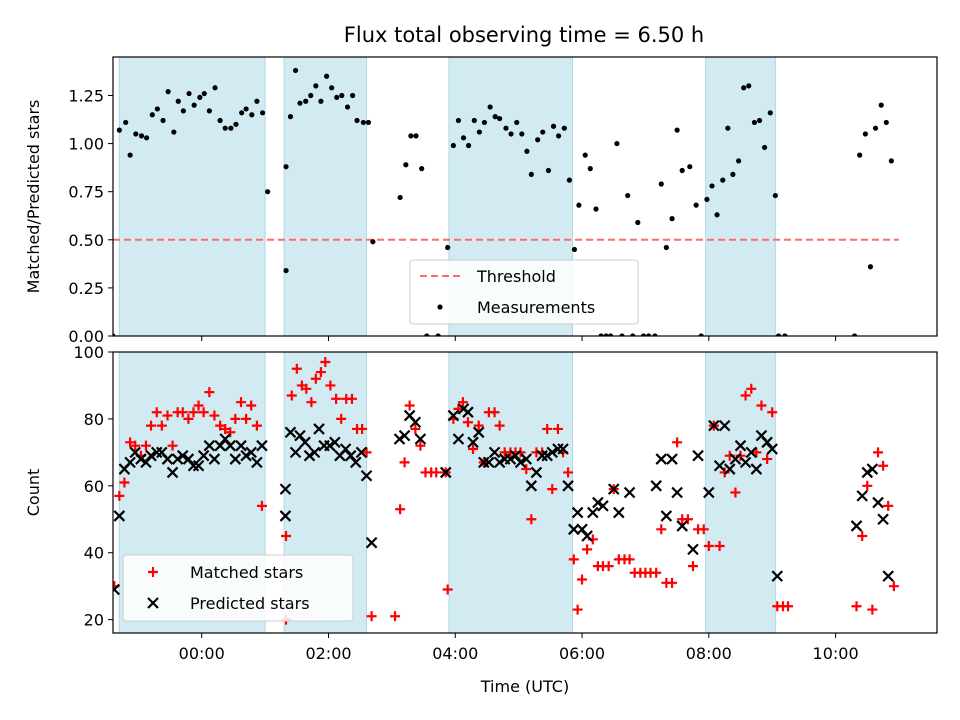 This screenshot has height=720, width=960. What do you see at coordinates (153, 572) in the screenshot?
I see `legend-matched-swatch` at bounding box center [153, 572].